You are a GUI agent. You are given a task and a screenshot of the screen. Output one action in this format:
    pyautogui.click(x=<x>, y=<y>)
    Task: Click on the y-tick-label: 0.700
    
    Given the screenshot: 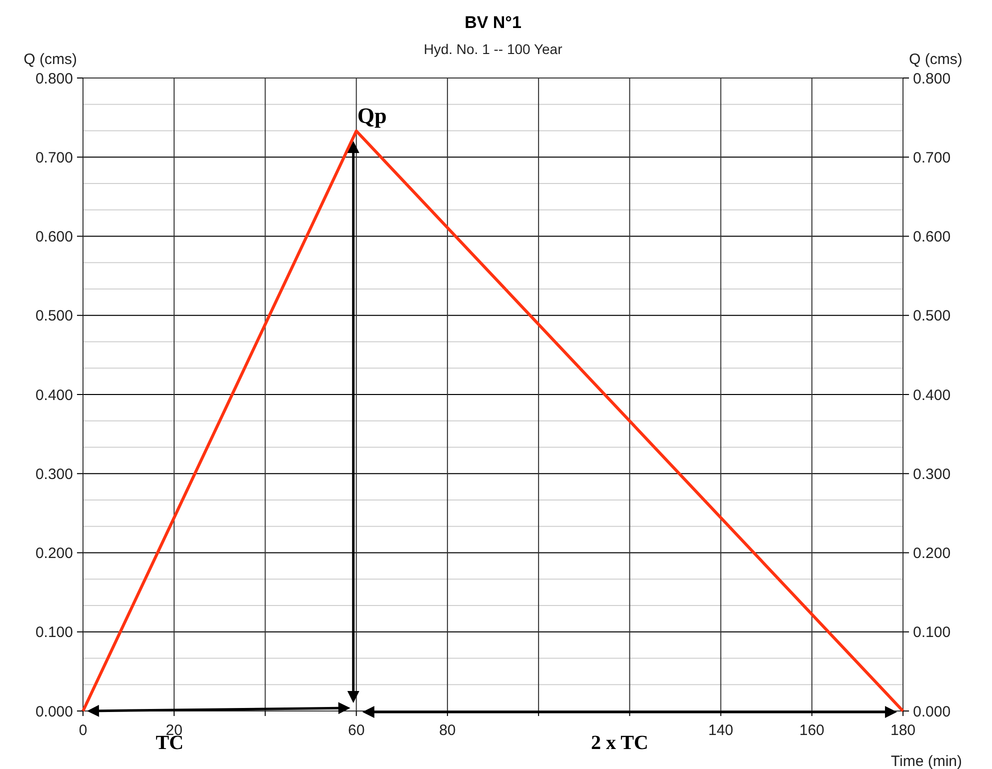 What is the action you would take?
    pyautogui.click(x=54, y=157)
    